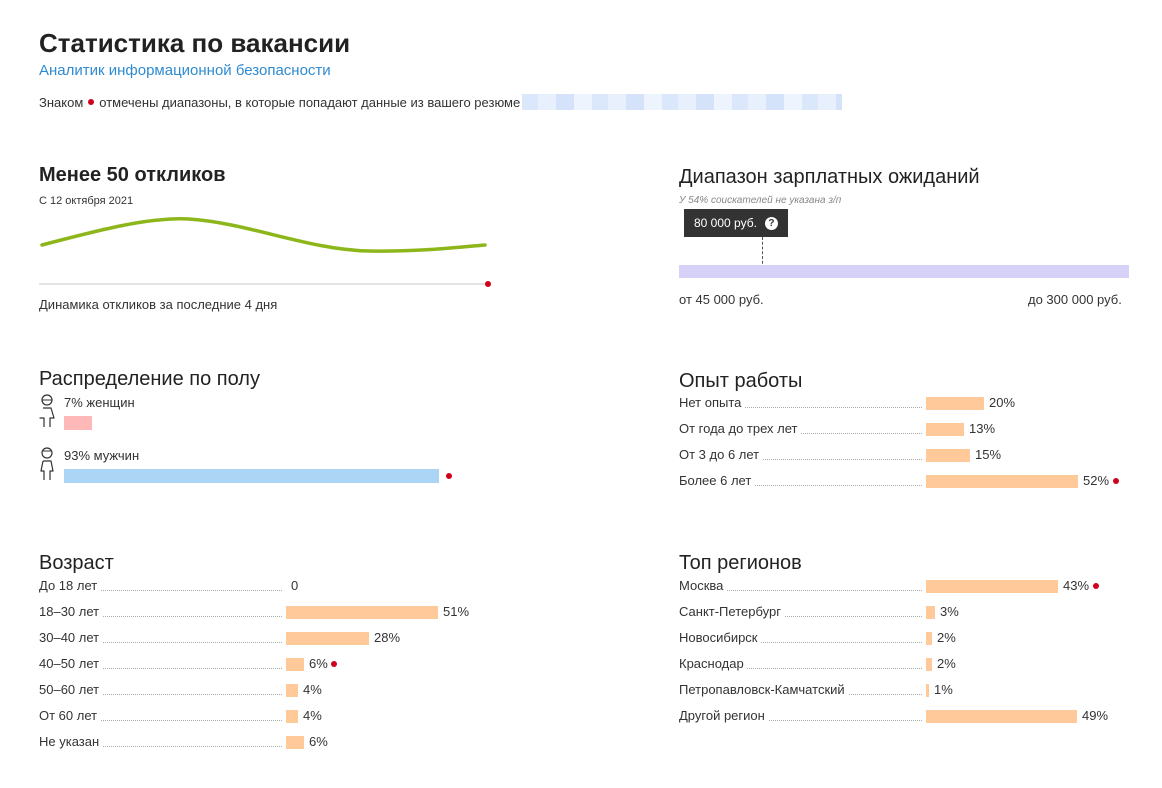  I want to click on age-row: 40–50 лет 6%, so click(268, 664).